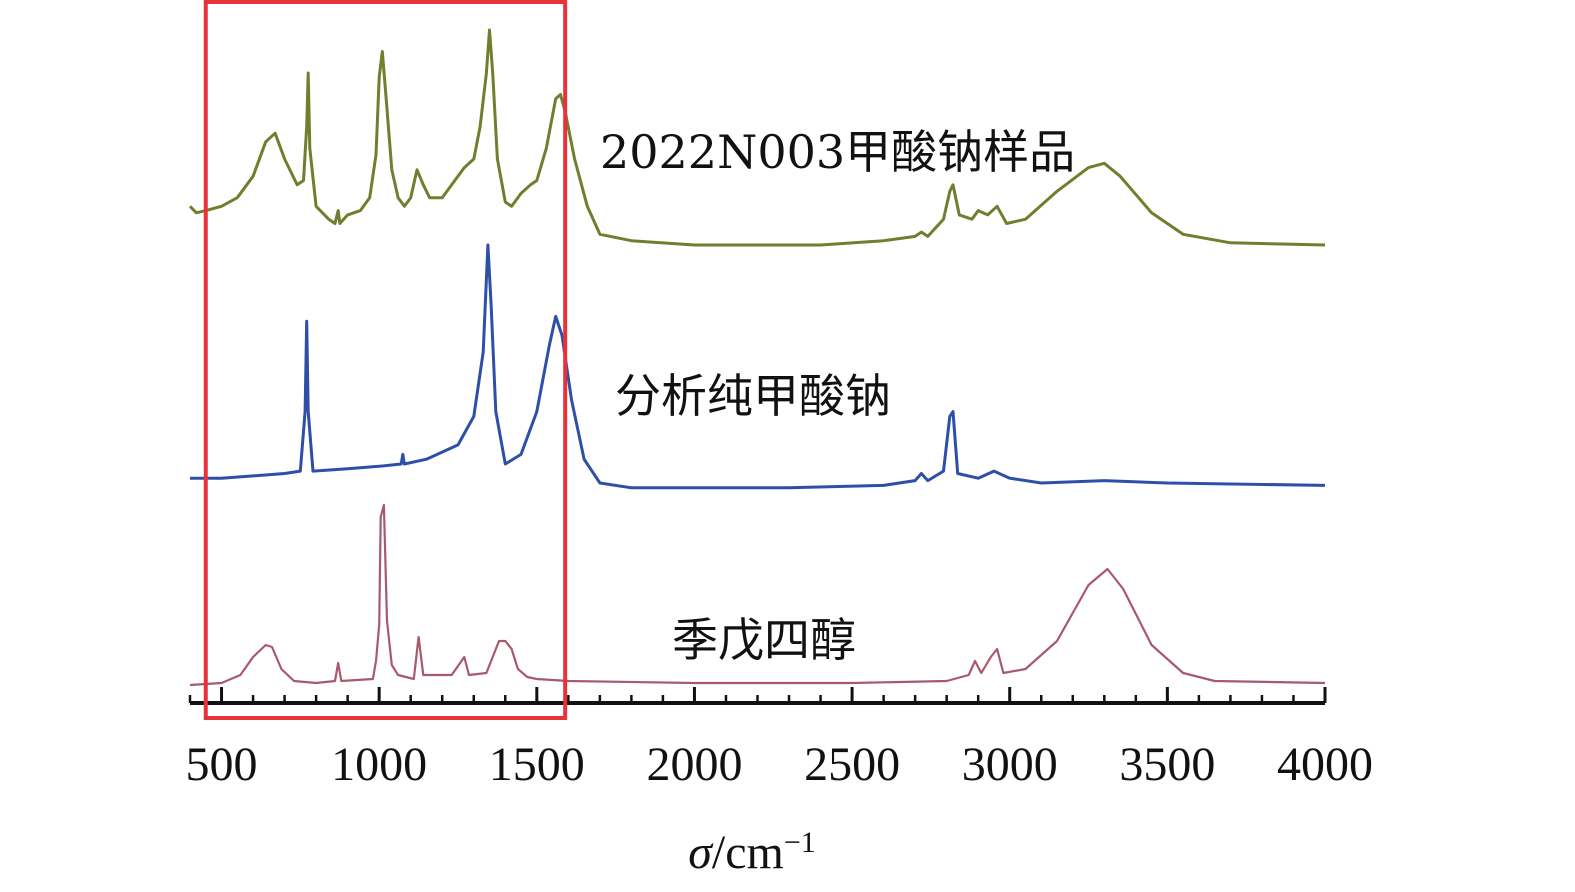  Describe the element at coordinates (753, 396) in the screenshot. I see `series-label-2: 分析纯甲酸钠` at that location.